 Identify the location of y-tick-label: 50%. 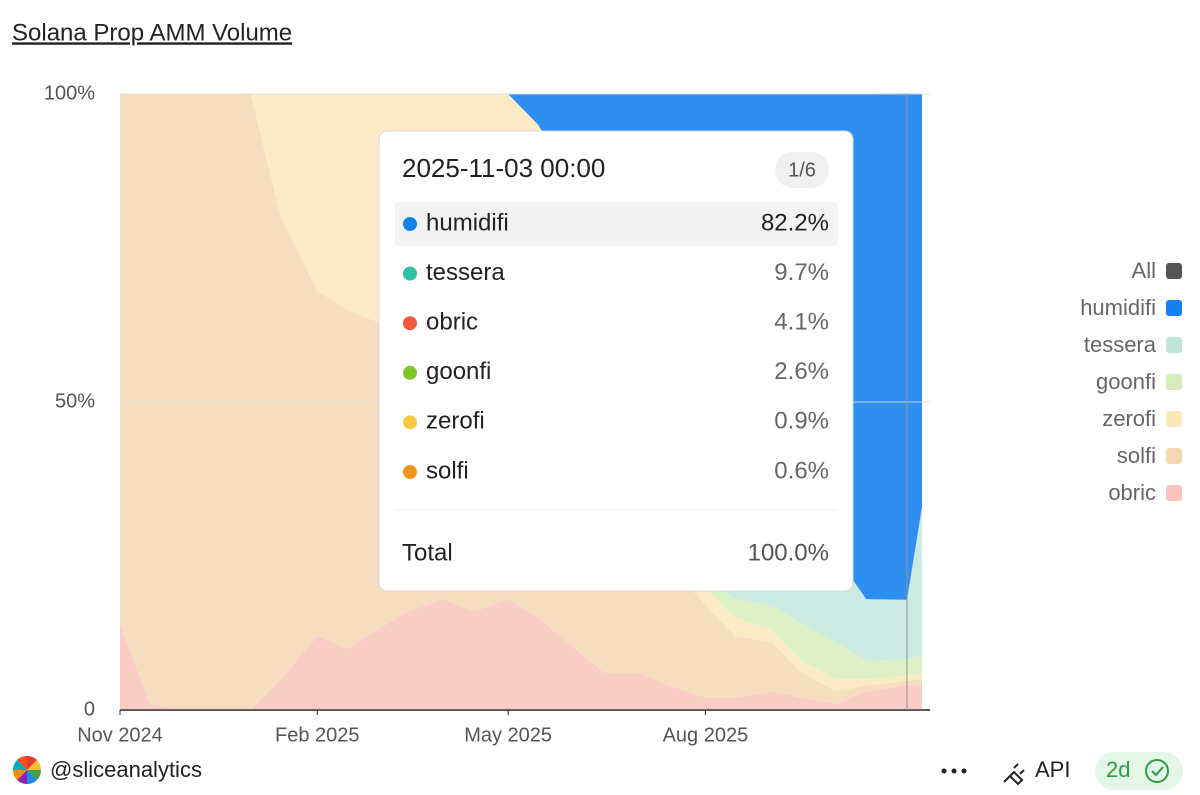
(75, 401).